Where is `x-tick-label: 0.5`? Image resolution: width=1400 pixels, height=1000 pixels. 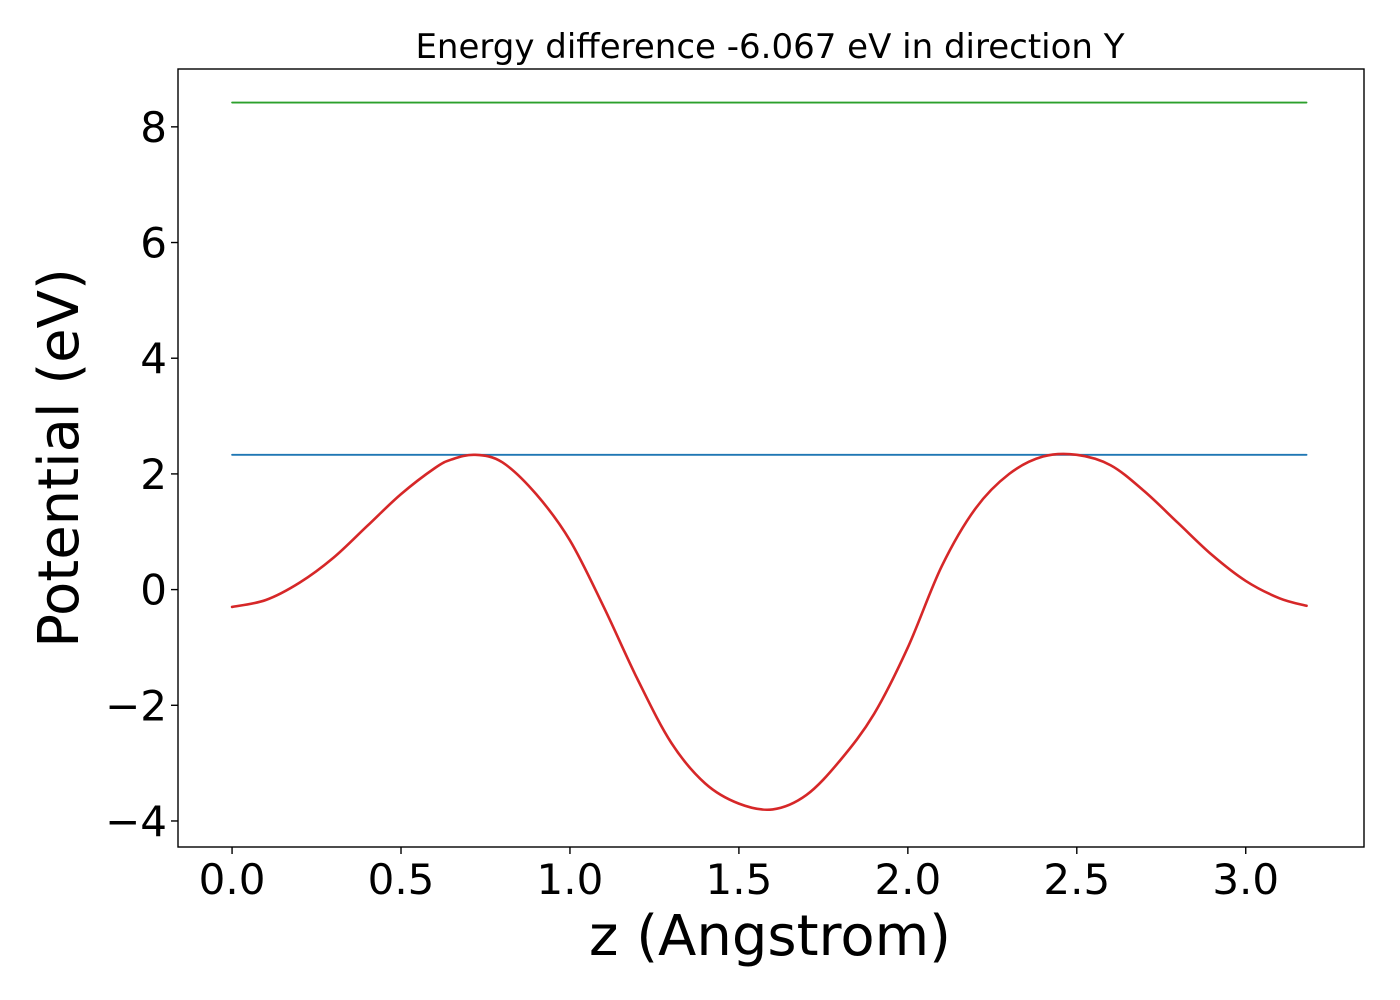
x-tick-label: 0.5 is located at coordinates (401, 879).